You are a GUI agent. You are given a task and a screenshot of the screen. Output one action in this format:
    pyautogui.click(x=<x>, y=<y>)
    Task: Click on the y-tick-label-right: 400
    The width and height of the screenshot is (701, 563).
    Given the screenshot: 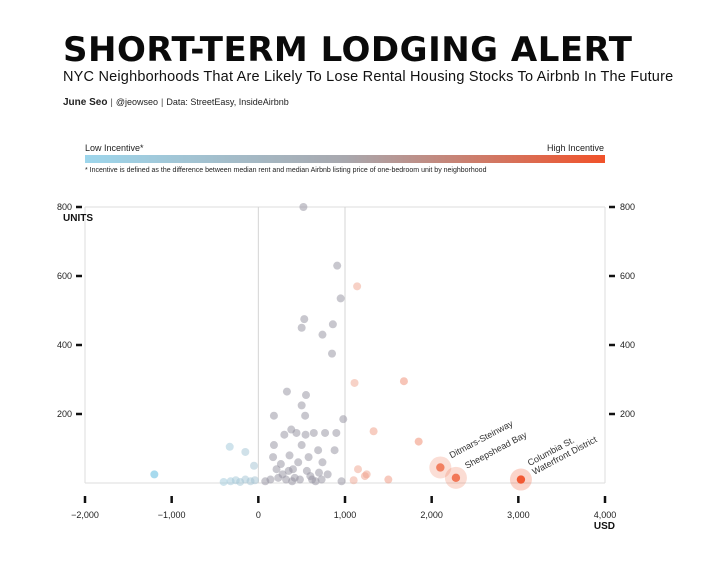 What is the action you would take?
    pyautogui.click(x=627, y=345)
    